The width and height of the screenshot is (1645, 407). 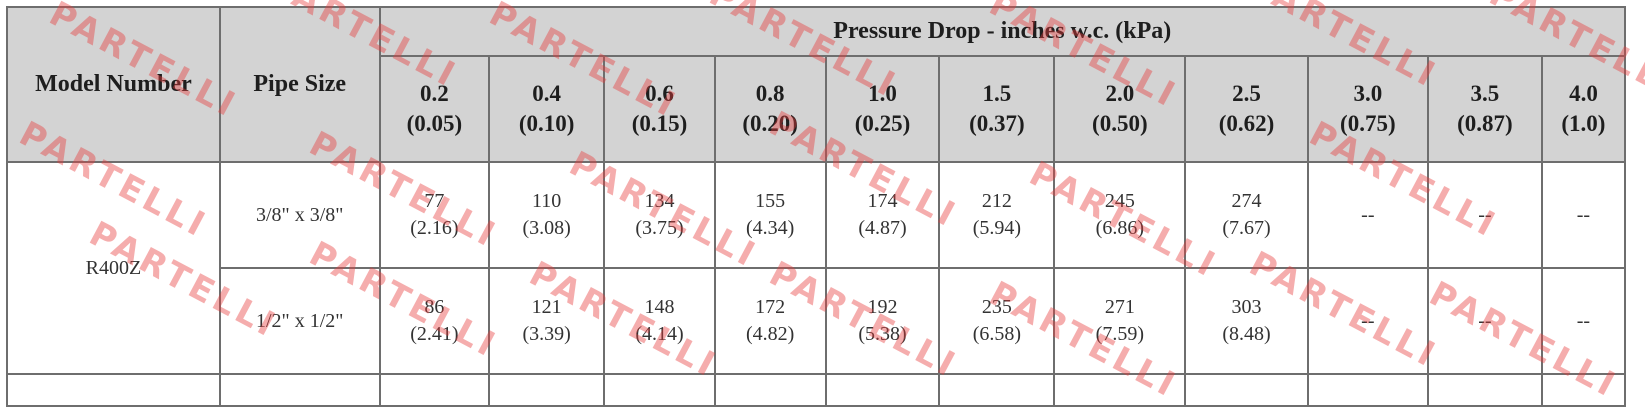 I want to click on column-inwc-label: 3.0, so click(x=1368, y=93).